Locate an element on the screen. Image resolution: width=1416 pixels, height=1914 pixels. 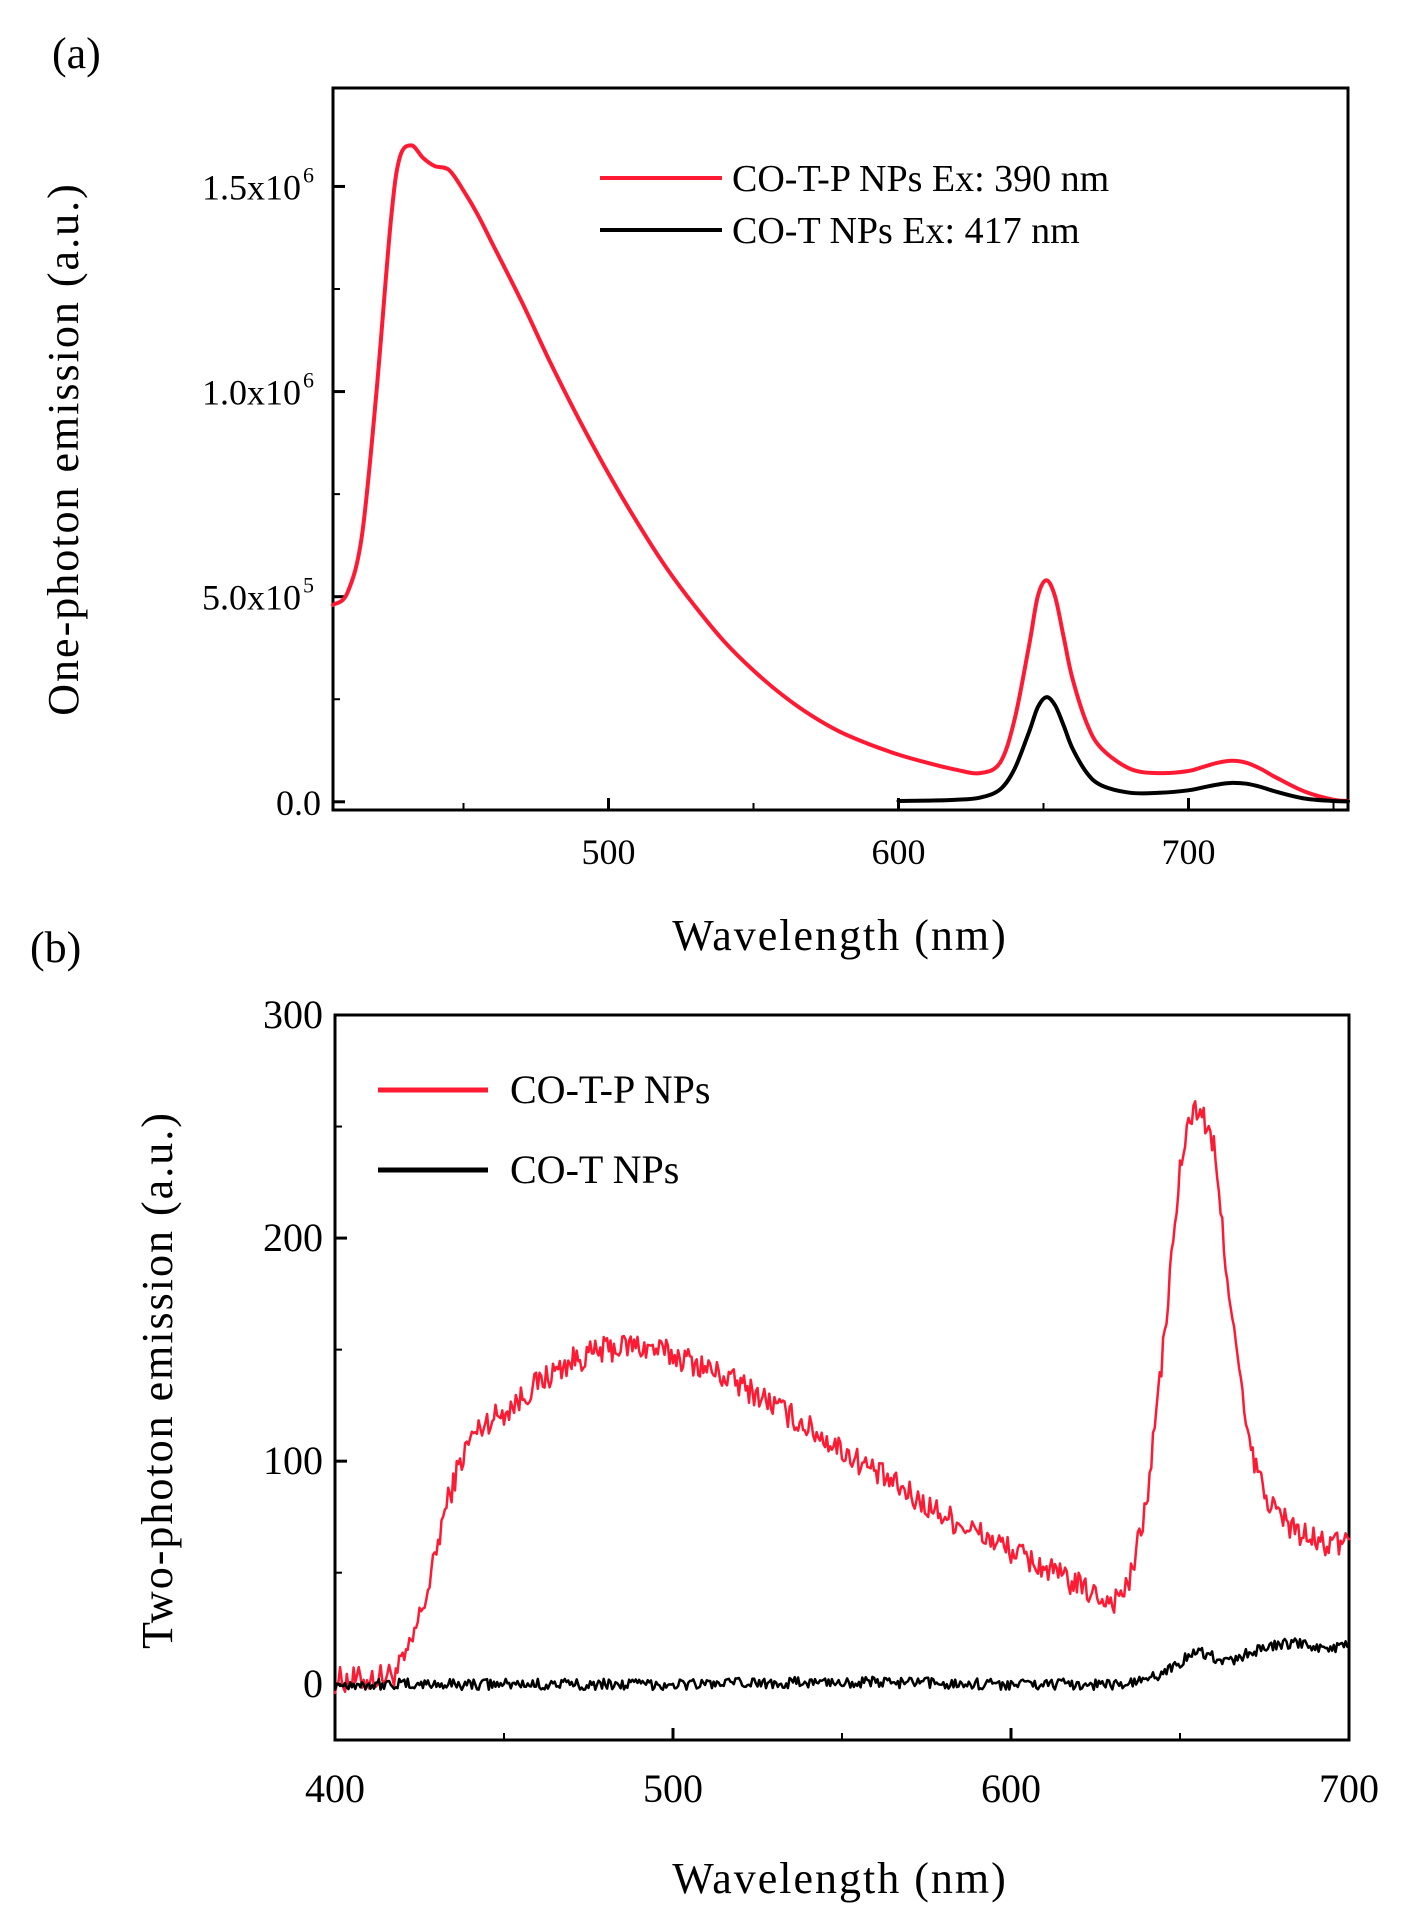
panel-b-x-tick-label-3: 700 is located at coordinates (1349, 1788).